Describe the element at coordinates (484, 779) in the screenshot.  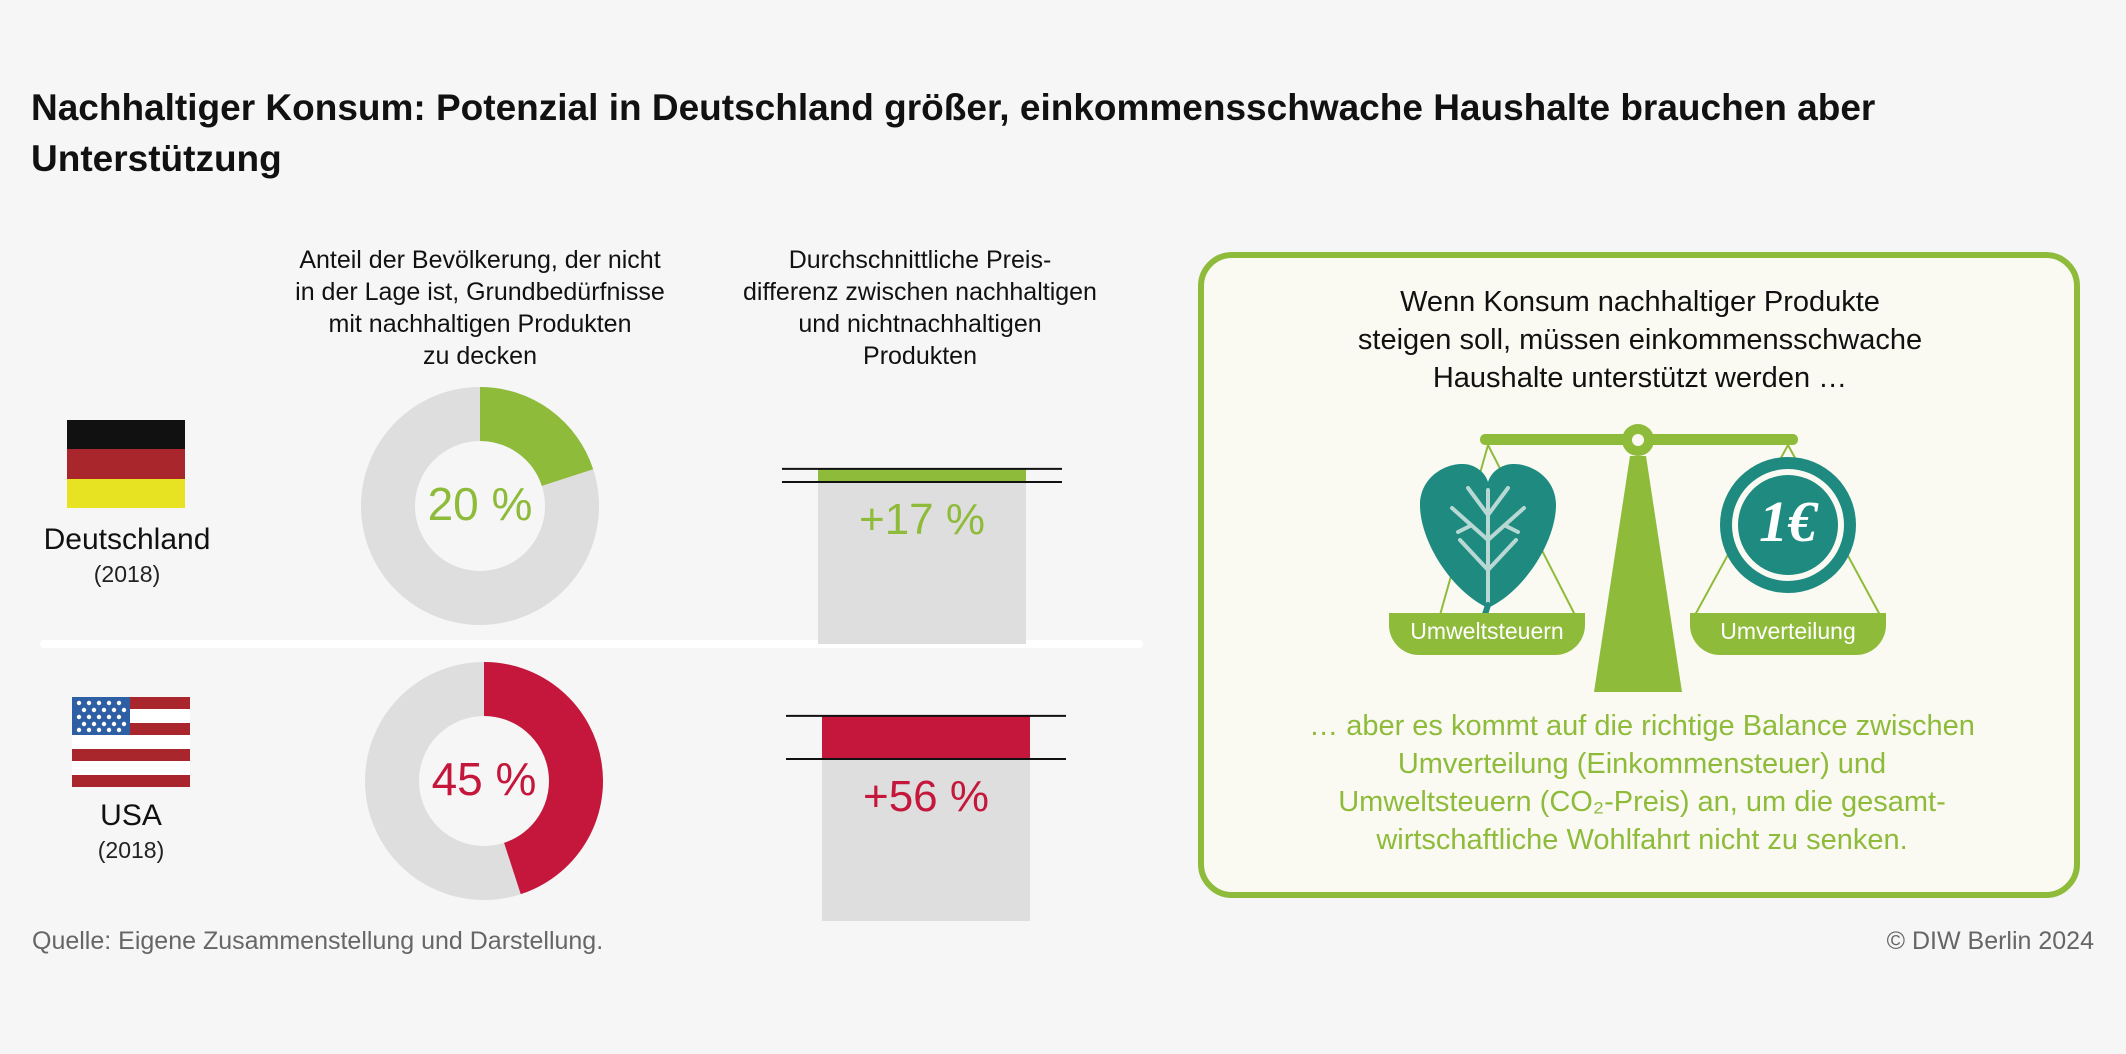
I see `donut-value-label: 45 %` at that location.